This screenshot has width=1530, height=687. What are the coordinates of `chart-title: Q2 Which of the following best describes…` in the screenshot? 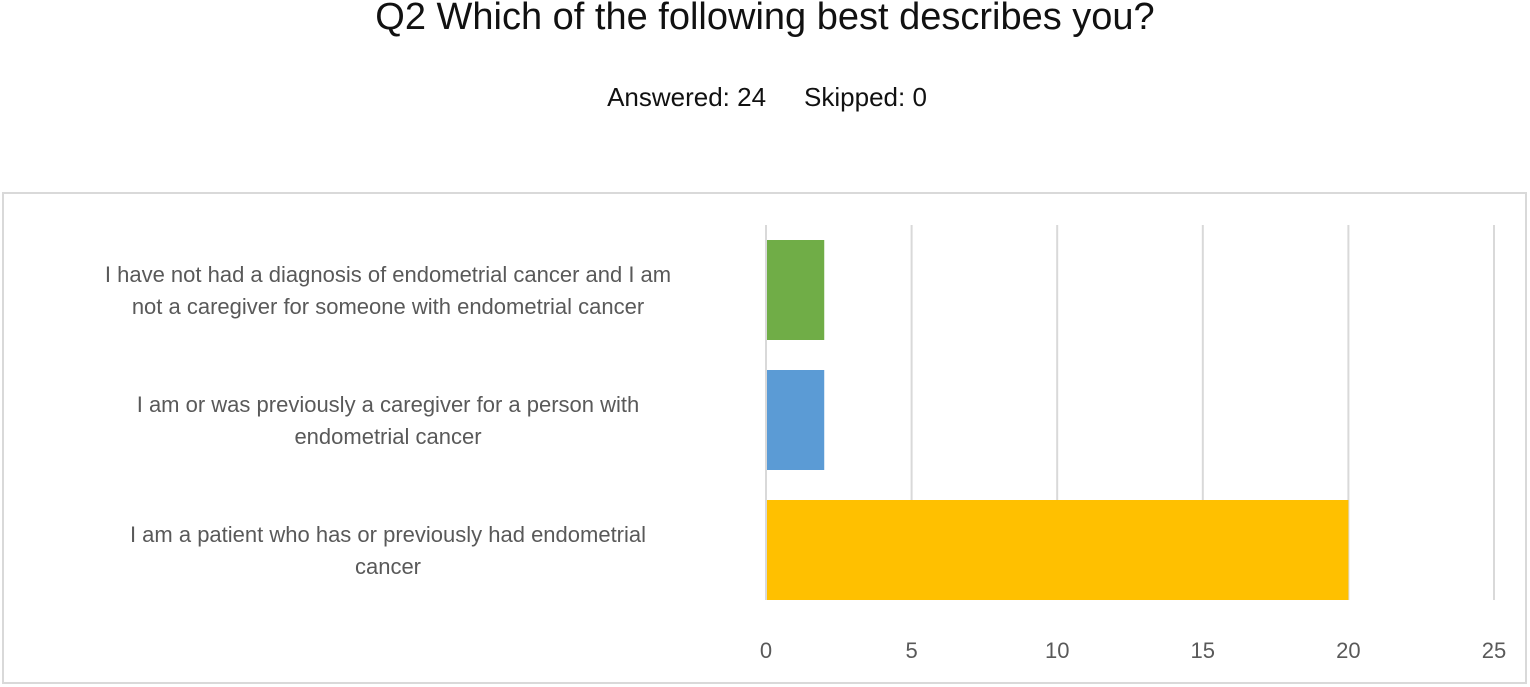 It's located at (765, 19).